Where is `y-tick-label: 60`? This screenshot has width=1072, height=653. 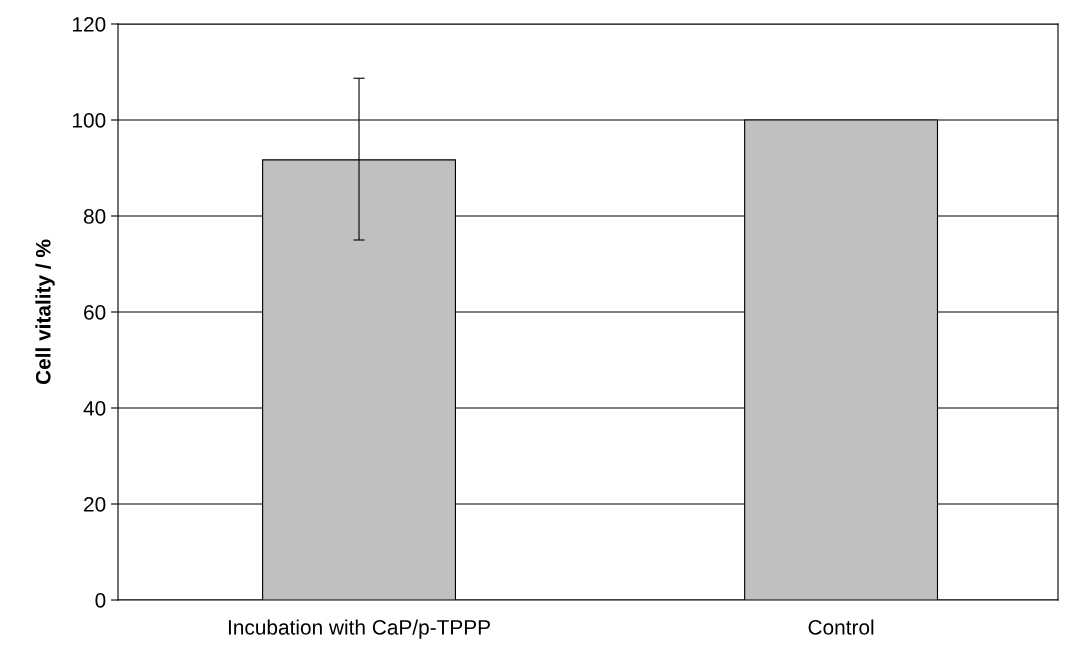
y-tick-label: 60 is located at coordinates (95, 312).